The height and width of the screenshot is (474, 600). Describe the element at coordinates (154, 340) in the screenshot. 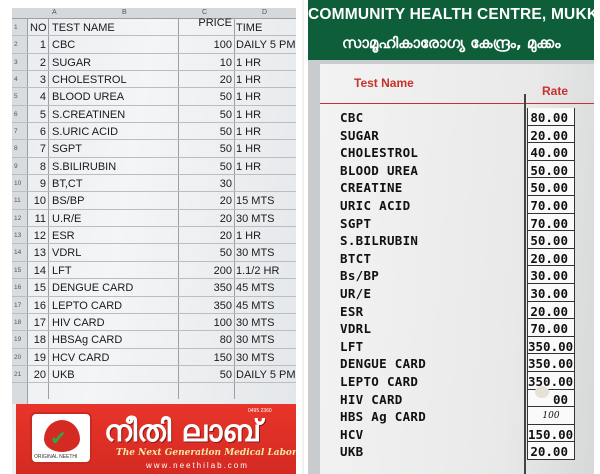

I see `table-row: 19 18 HBSAg CARD 80 30 MTS` at that location.